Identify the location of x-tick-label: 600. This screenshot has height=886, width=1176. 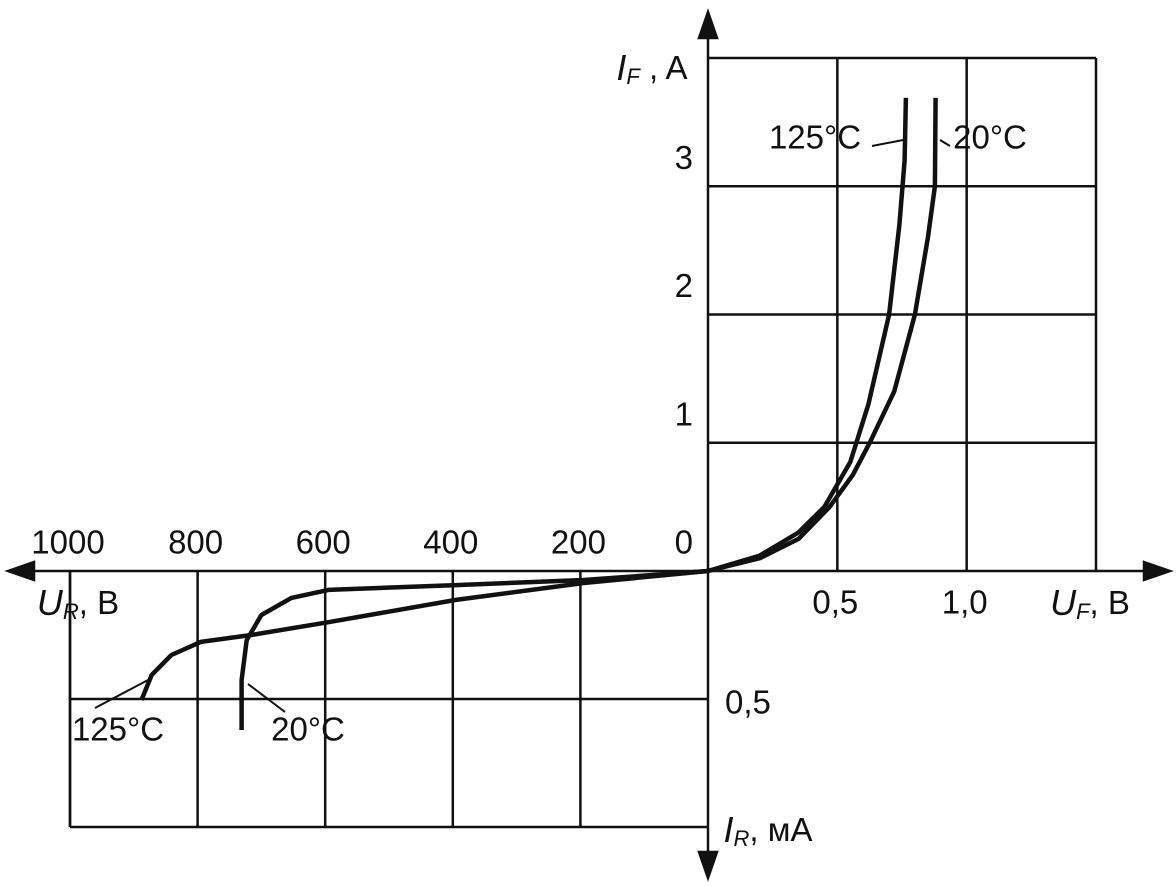
(323, 542).